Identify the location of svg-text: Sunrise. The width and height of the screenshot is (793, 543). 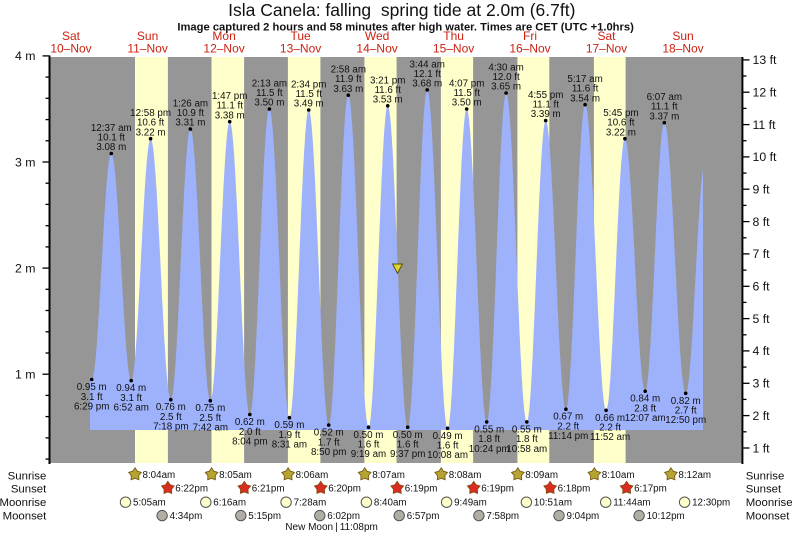
(765, 476).